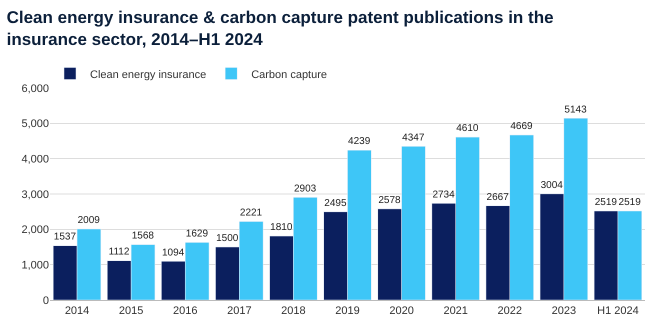 The height and width of the screenshot is (330, 660). I want to click on y-tick-label: 1,000, so click(35, 266).